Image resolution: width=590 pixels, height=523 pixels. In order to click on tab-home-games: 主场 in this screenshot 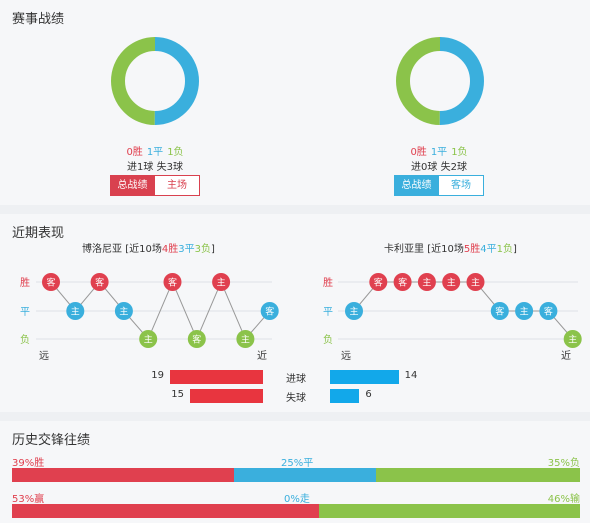, I will do `click(177, 185)`.